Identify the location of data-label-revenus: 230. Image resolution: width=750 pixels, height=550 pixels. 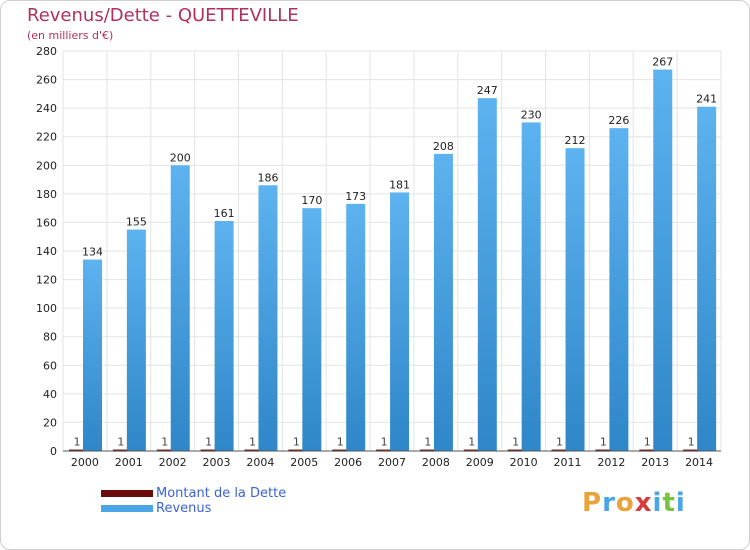
(531, 114).